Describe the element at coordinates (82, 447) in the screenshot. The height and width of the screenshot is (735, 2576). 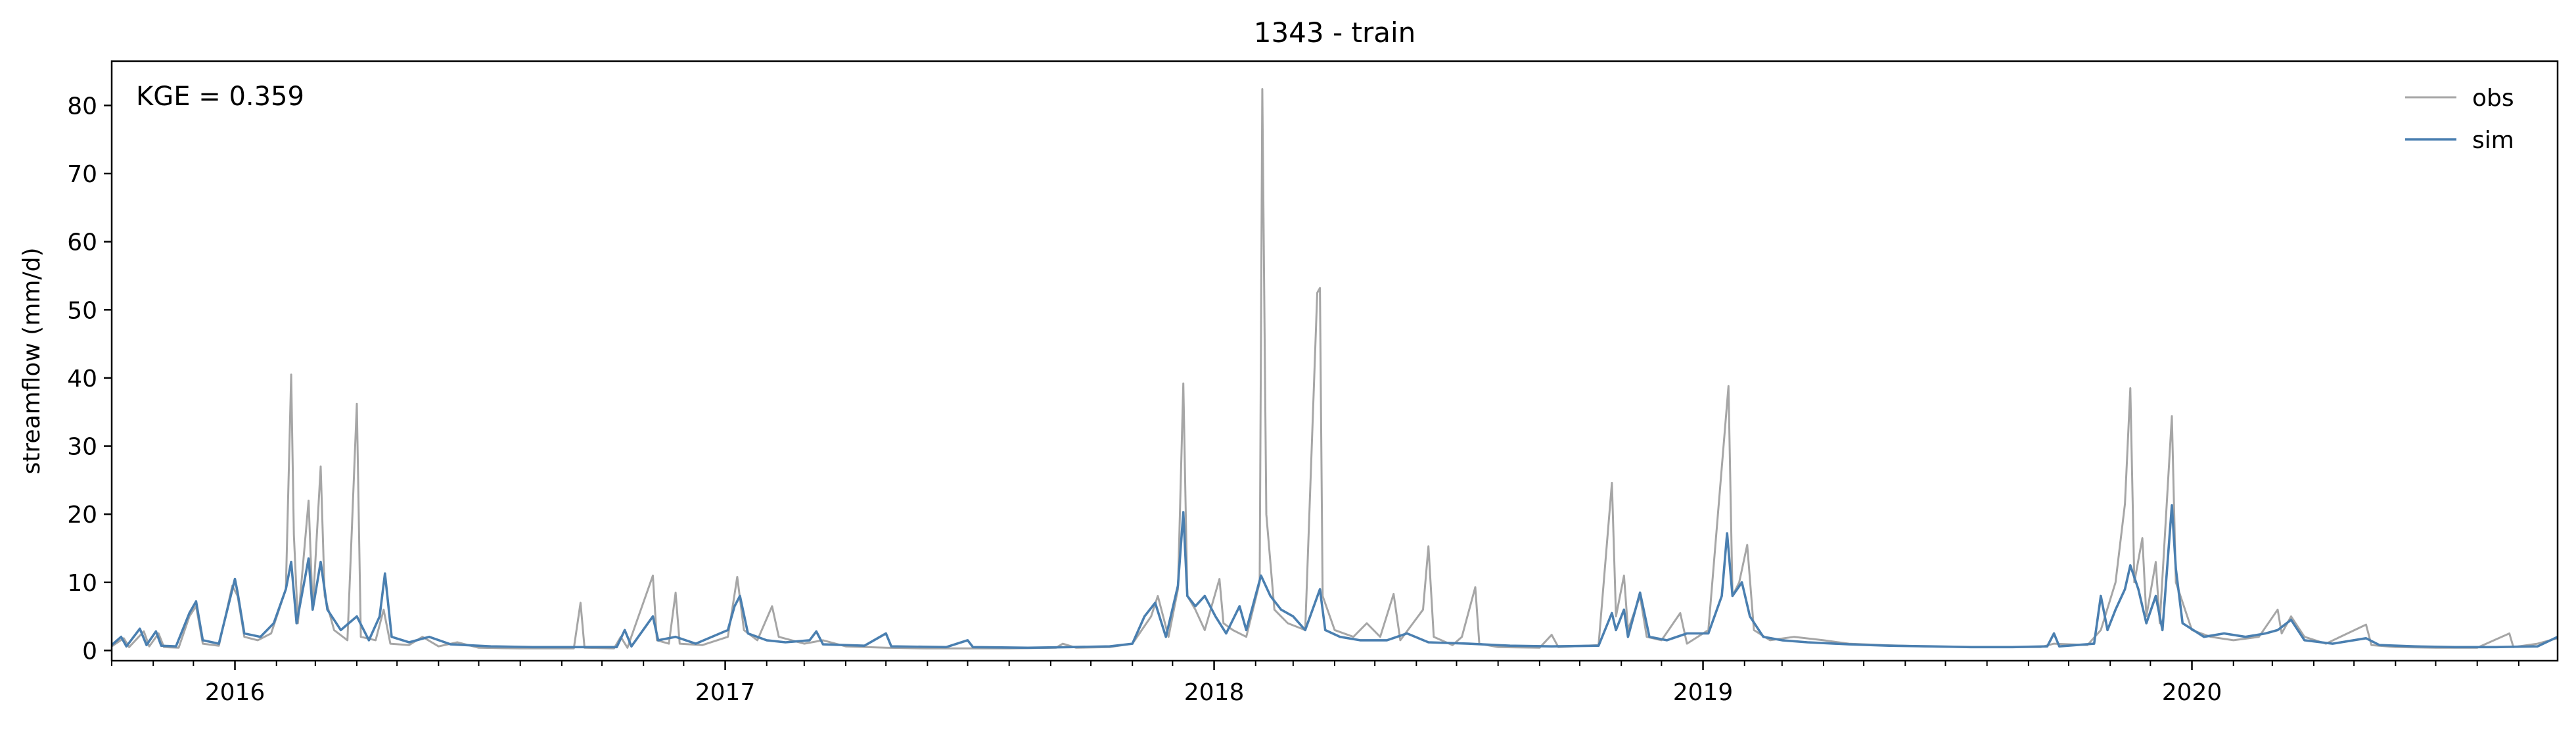
I see `y-tick-label: 30` at that location.